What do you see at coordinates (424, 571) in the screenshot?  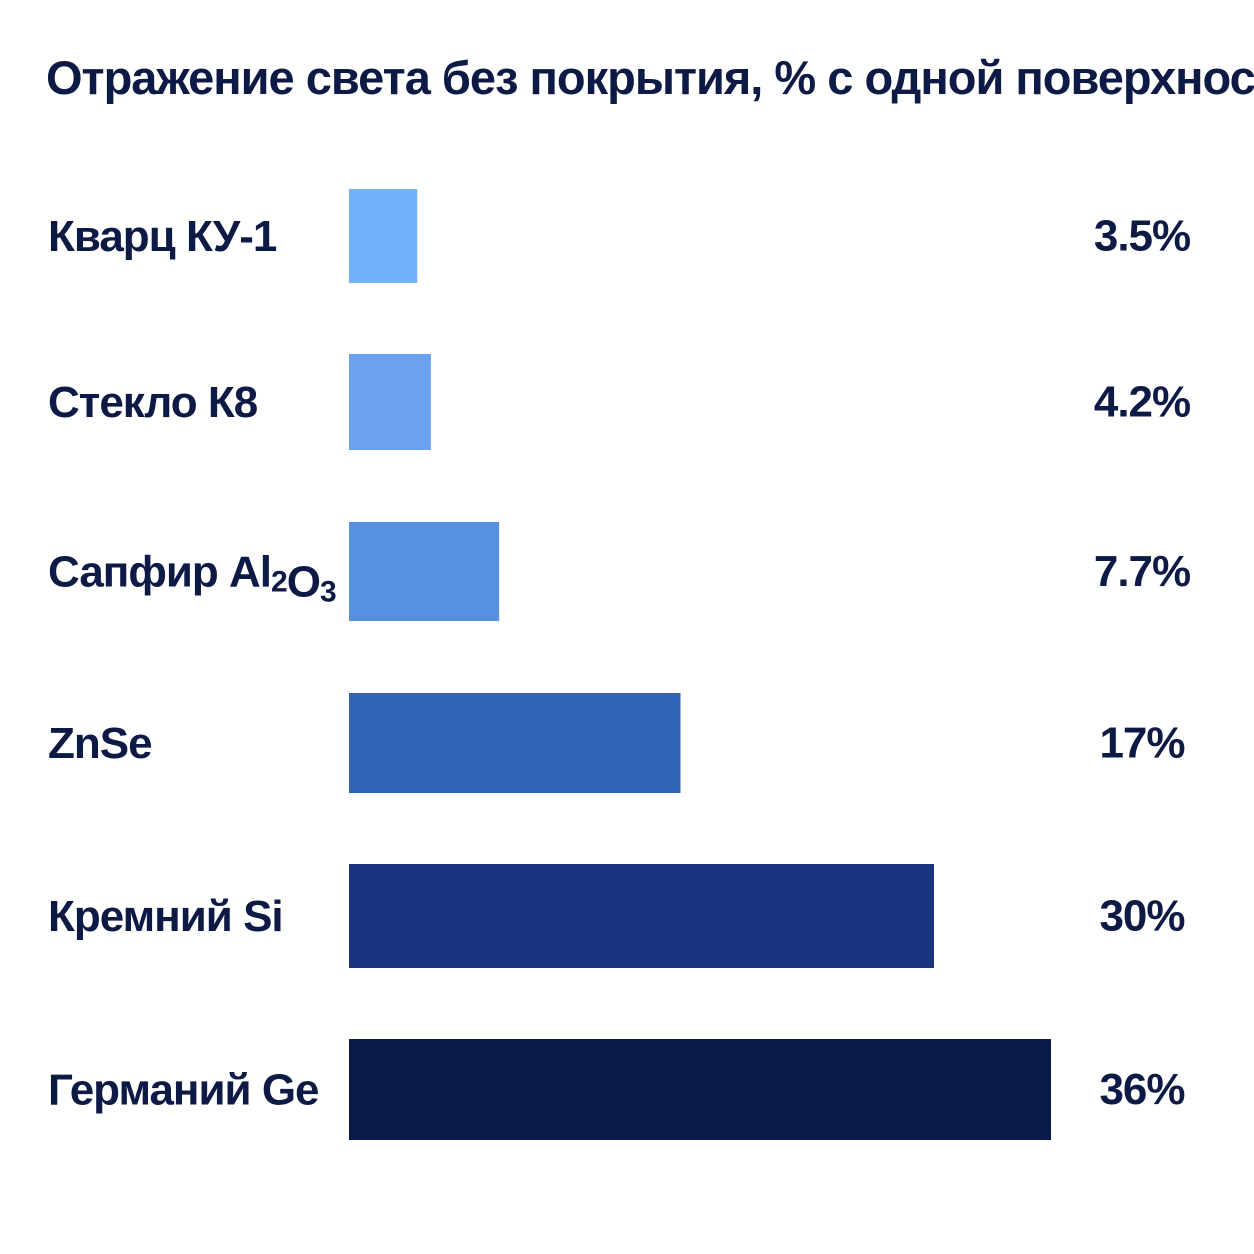 I see `bar-сапфир-al2o3` at bounding box center [424, 571].